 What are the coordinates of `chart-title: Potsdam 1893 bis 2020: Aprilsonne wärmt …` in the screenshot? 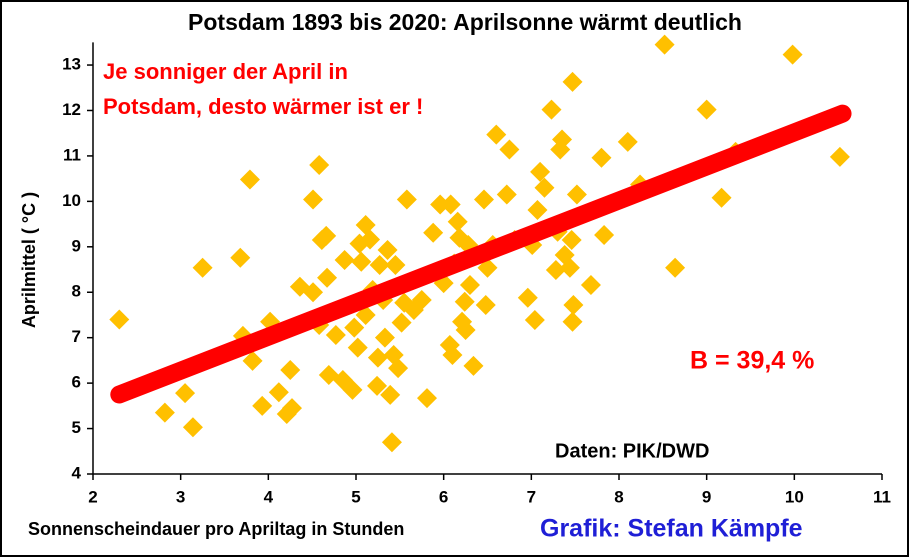 It's located at (465, 22).